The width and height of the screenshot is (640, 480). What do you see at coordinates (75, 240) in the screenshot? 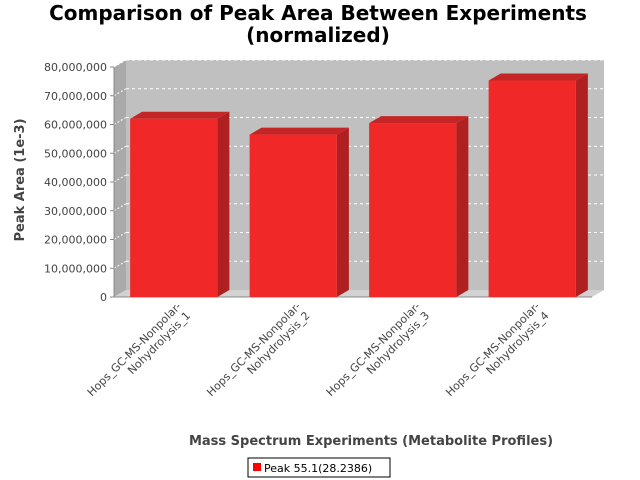
I see `y-tick-label: 20,000,000` at bounding box center [75, 240].